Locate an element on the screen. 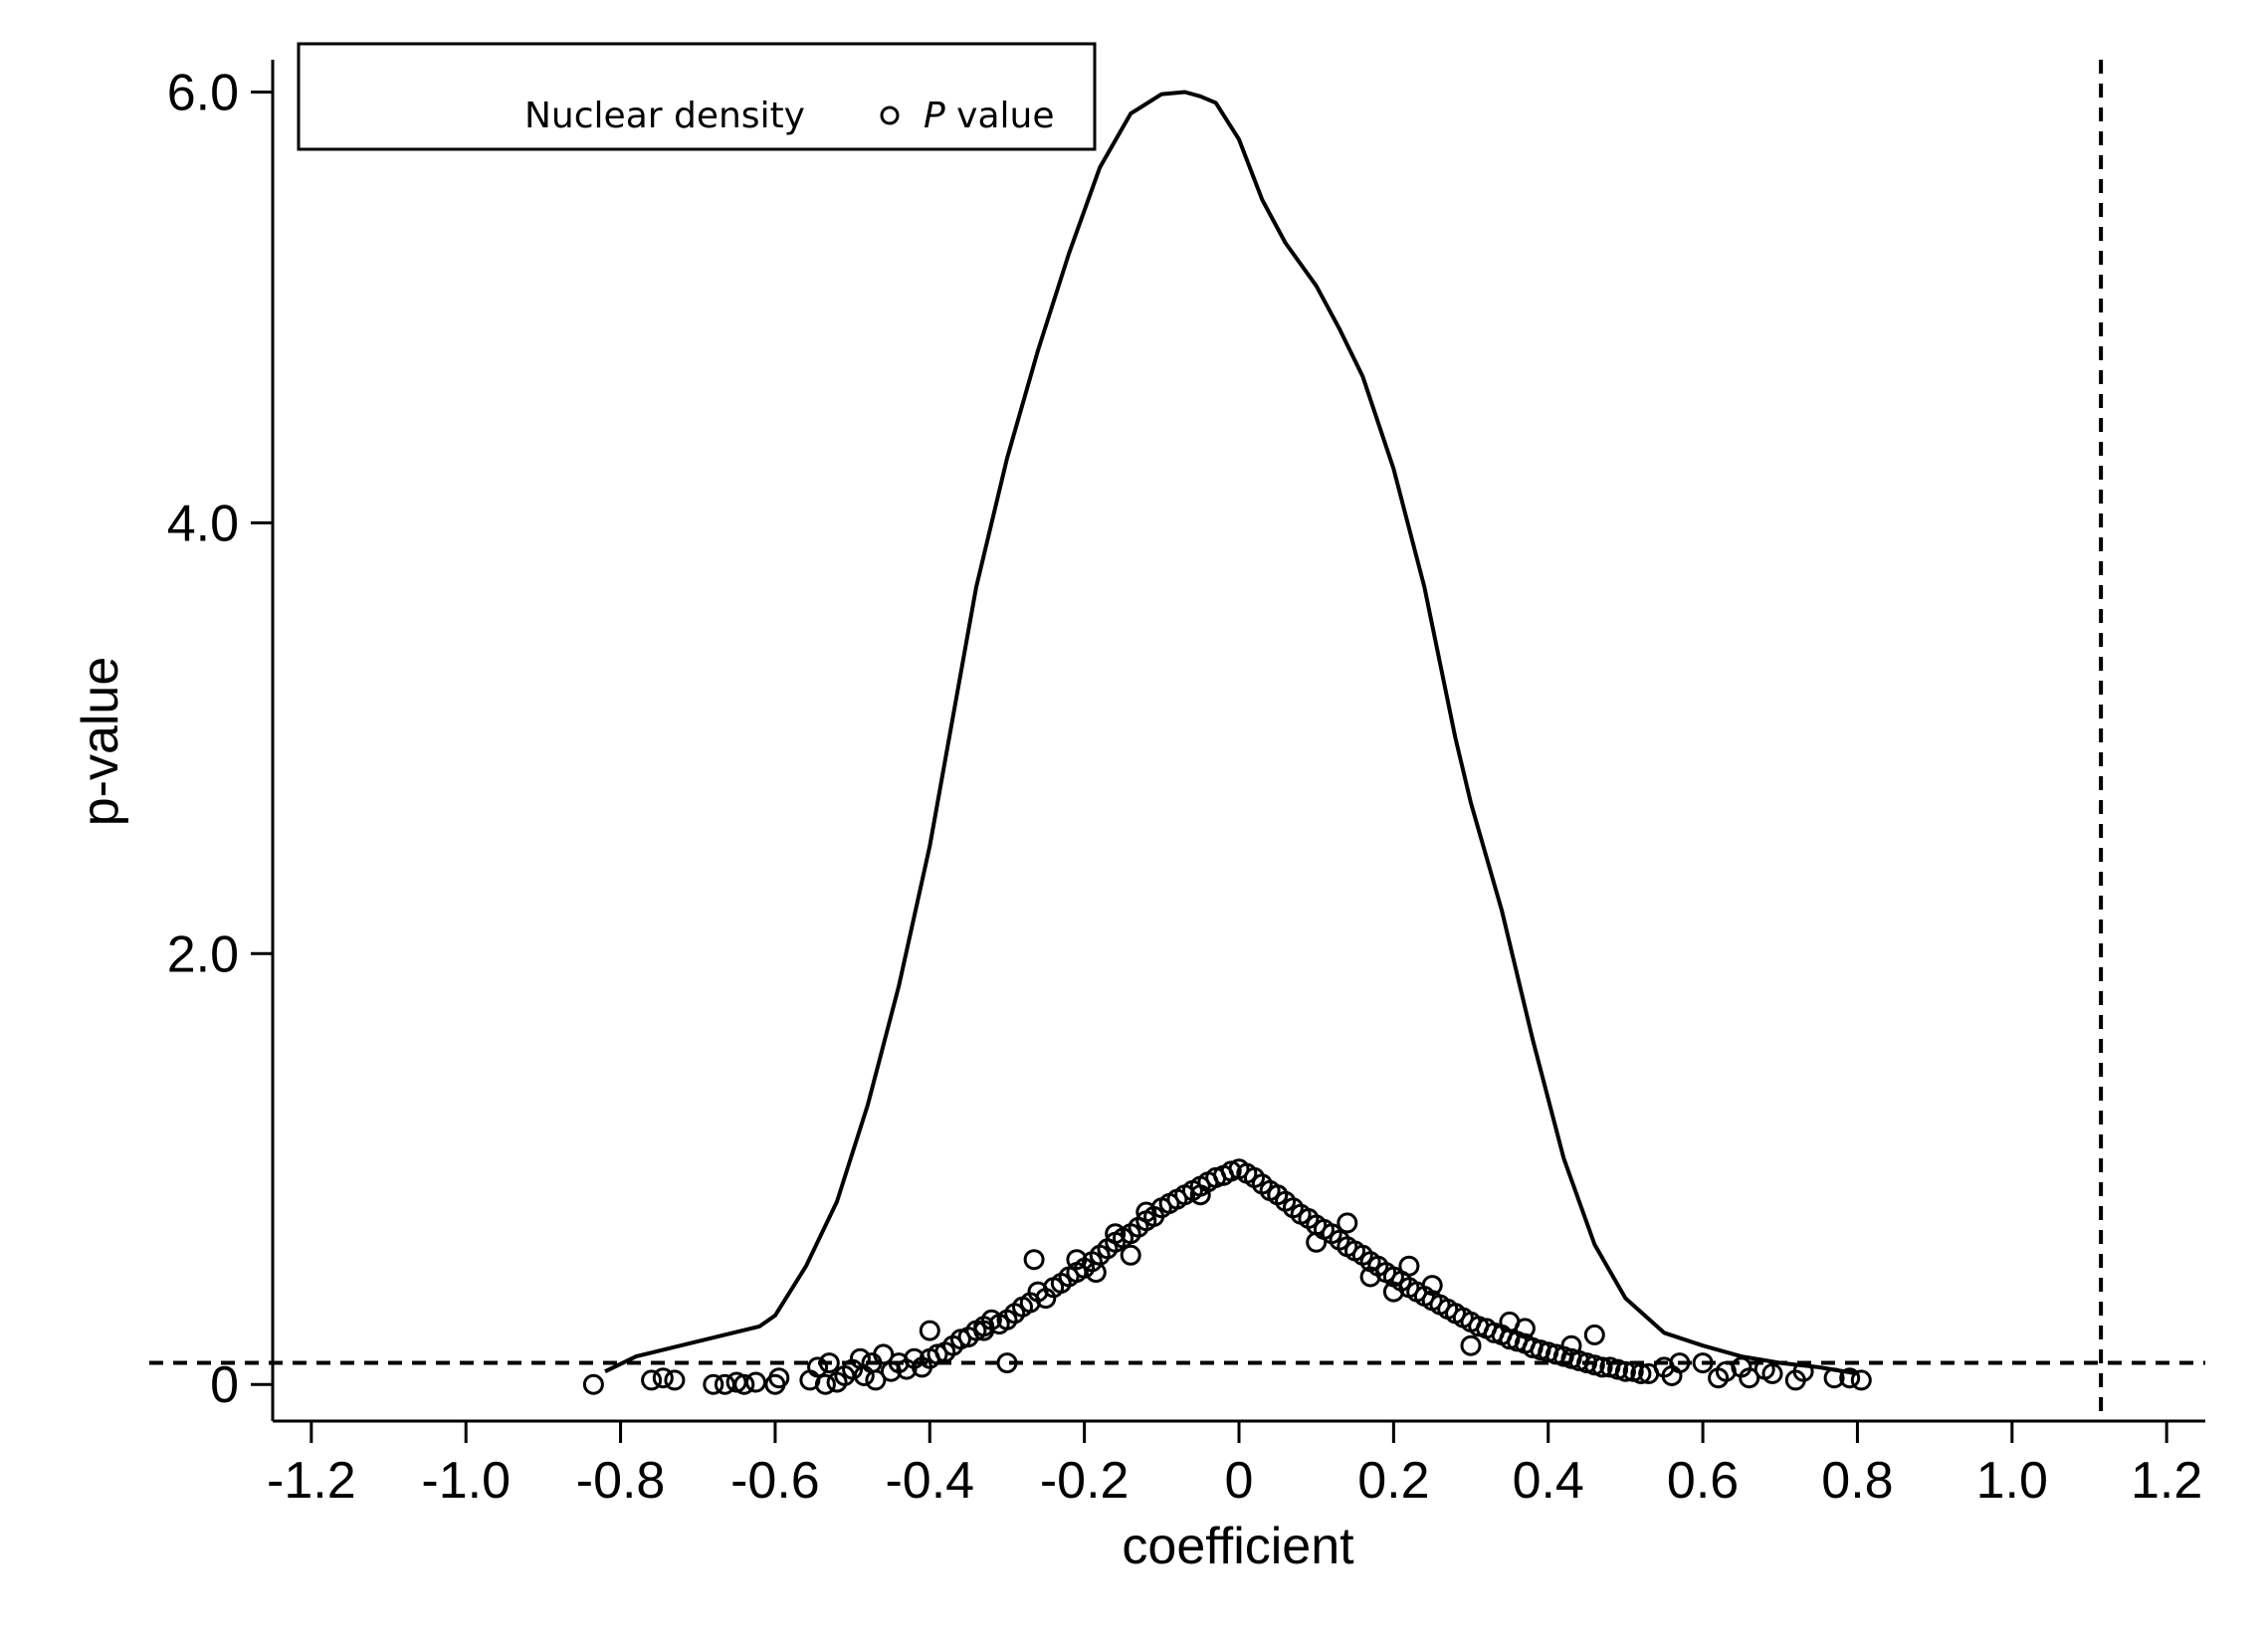 This screenshot has height=1639, width=2268. x-tick-label-11: 1.0 is located at coordinates (2012, 1481).